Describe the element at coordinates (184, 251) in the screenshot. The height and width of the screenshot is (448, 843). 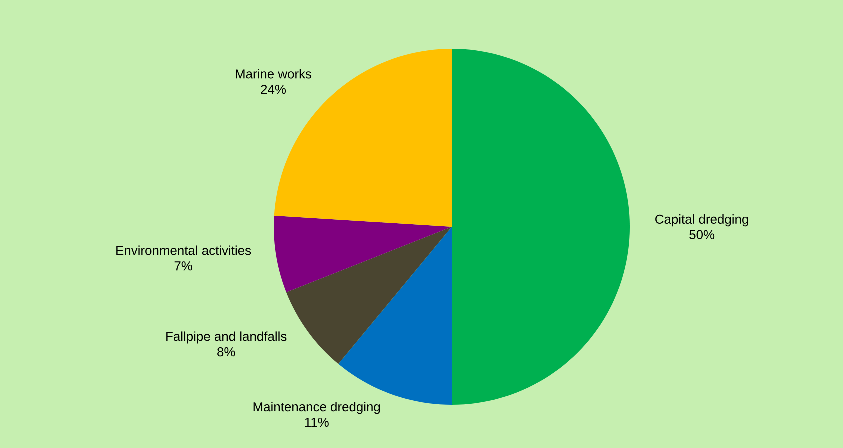
I see `slice-label: Environmental activities` at that location.